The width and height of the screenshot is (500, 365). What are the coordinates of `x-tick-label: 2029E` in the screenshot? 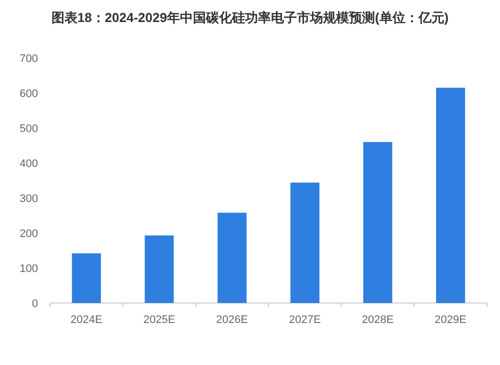 It's located at (450, 320).